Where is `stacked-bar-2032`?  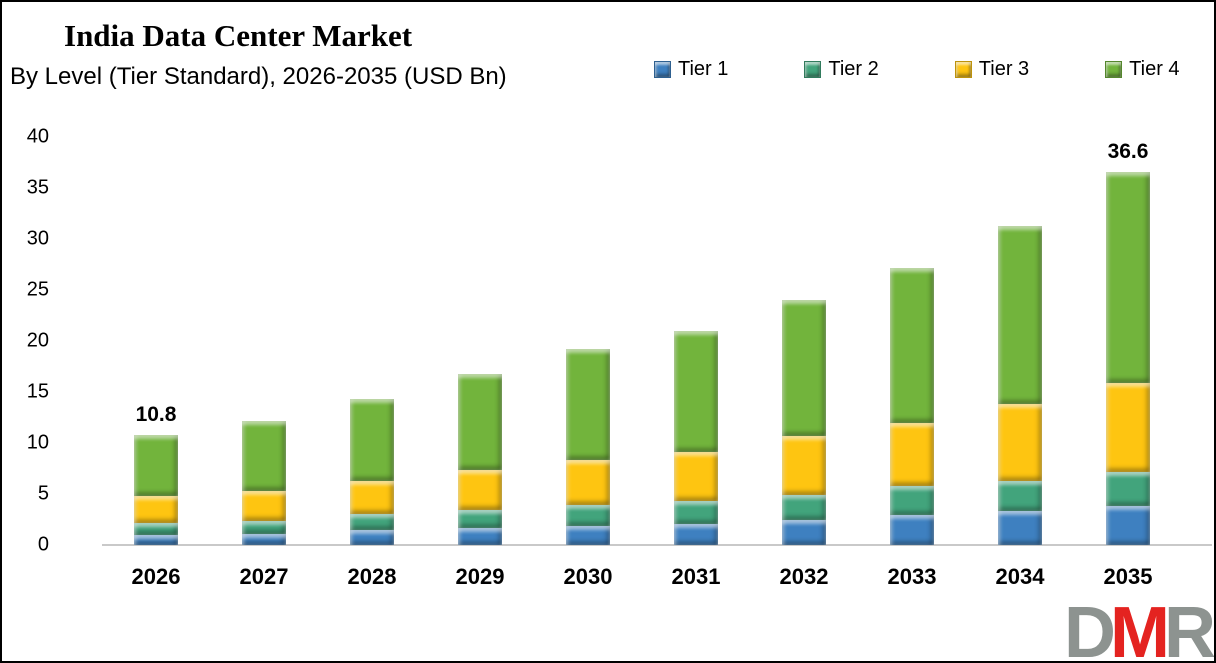 stacked-bar-2032 is located at coordinates (804, 422).